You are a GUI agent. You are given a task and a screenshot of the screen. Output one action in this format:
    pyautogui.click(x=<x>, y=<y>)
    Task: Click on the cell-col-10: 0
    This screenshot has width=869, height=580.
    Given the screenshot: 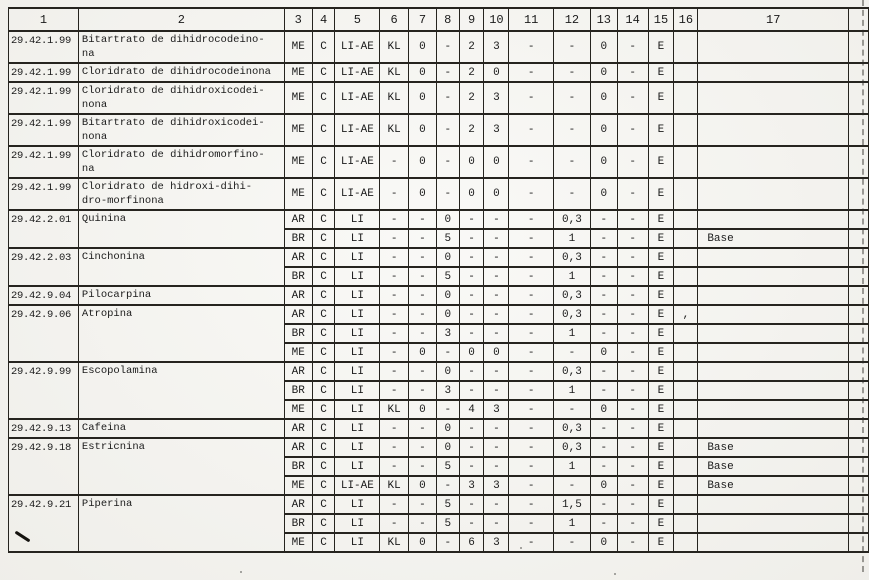 What is the action you would take?
    pyautogui.click(x=496, y=72)
    